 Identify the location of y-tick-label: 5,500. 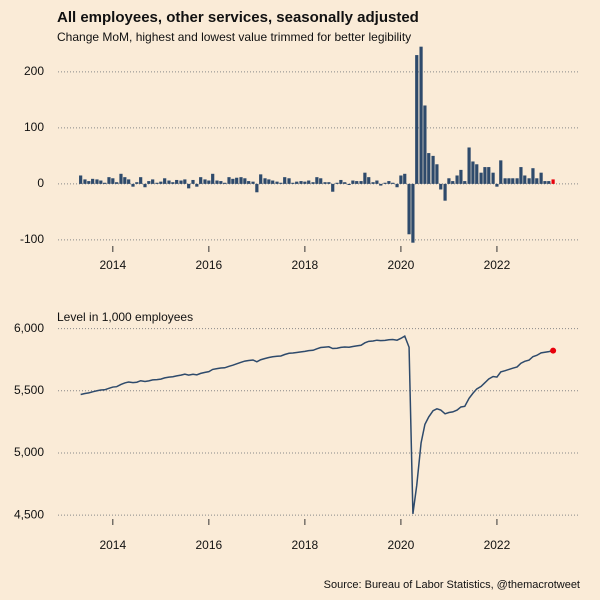
(29, 390).